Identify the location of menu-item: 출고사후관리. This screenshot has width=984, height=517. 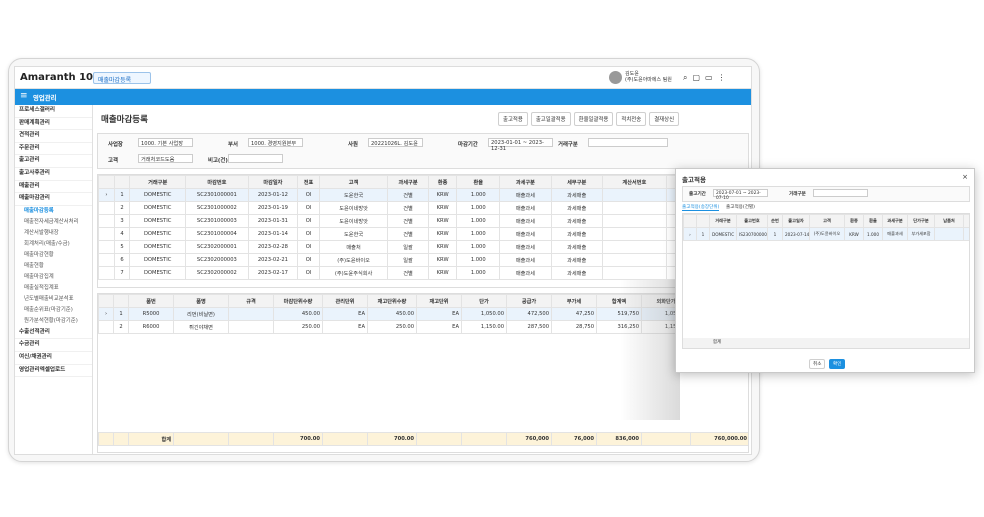
(53, 174).